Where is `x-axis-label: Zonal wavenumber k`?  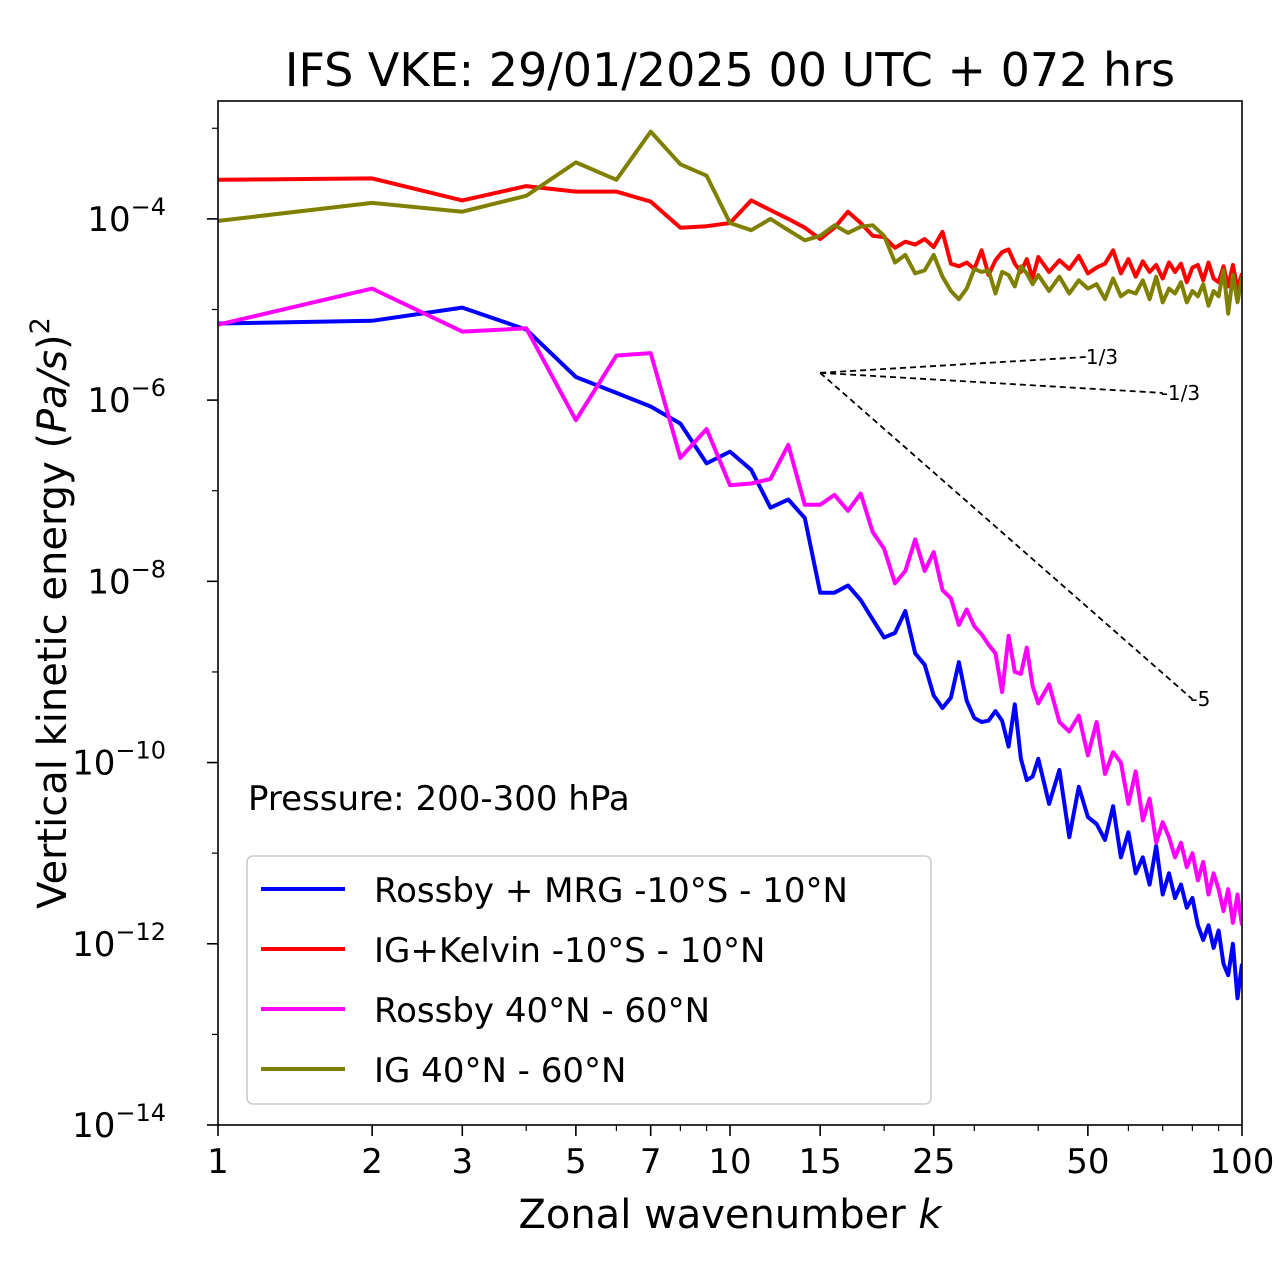 x-axis-label: Zonal wavenumber k is located at coordinates (730, 1215).